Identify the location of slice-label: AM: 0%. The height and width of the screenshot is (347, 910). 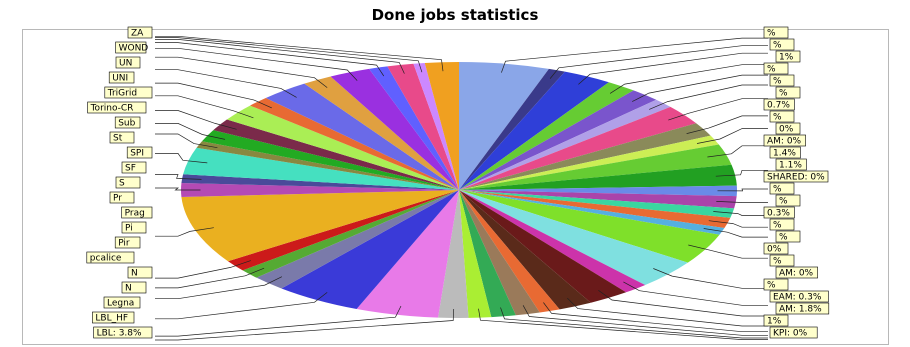
(784, 142).